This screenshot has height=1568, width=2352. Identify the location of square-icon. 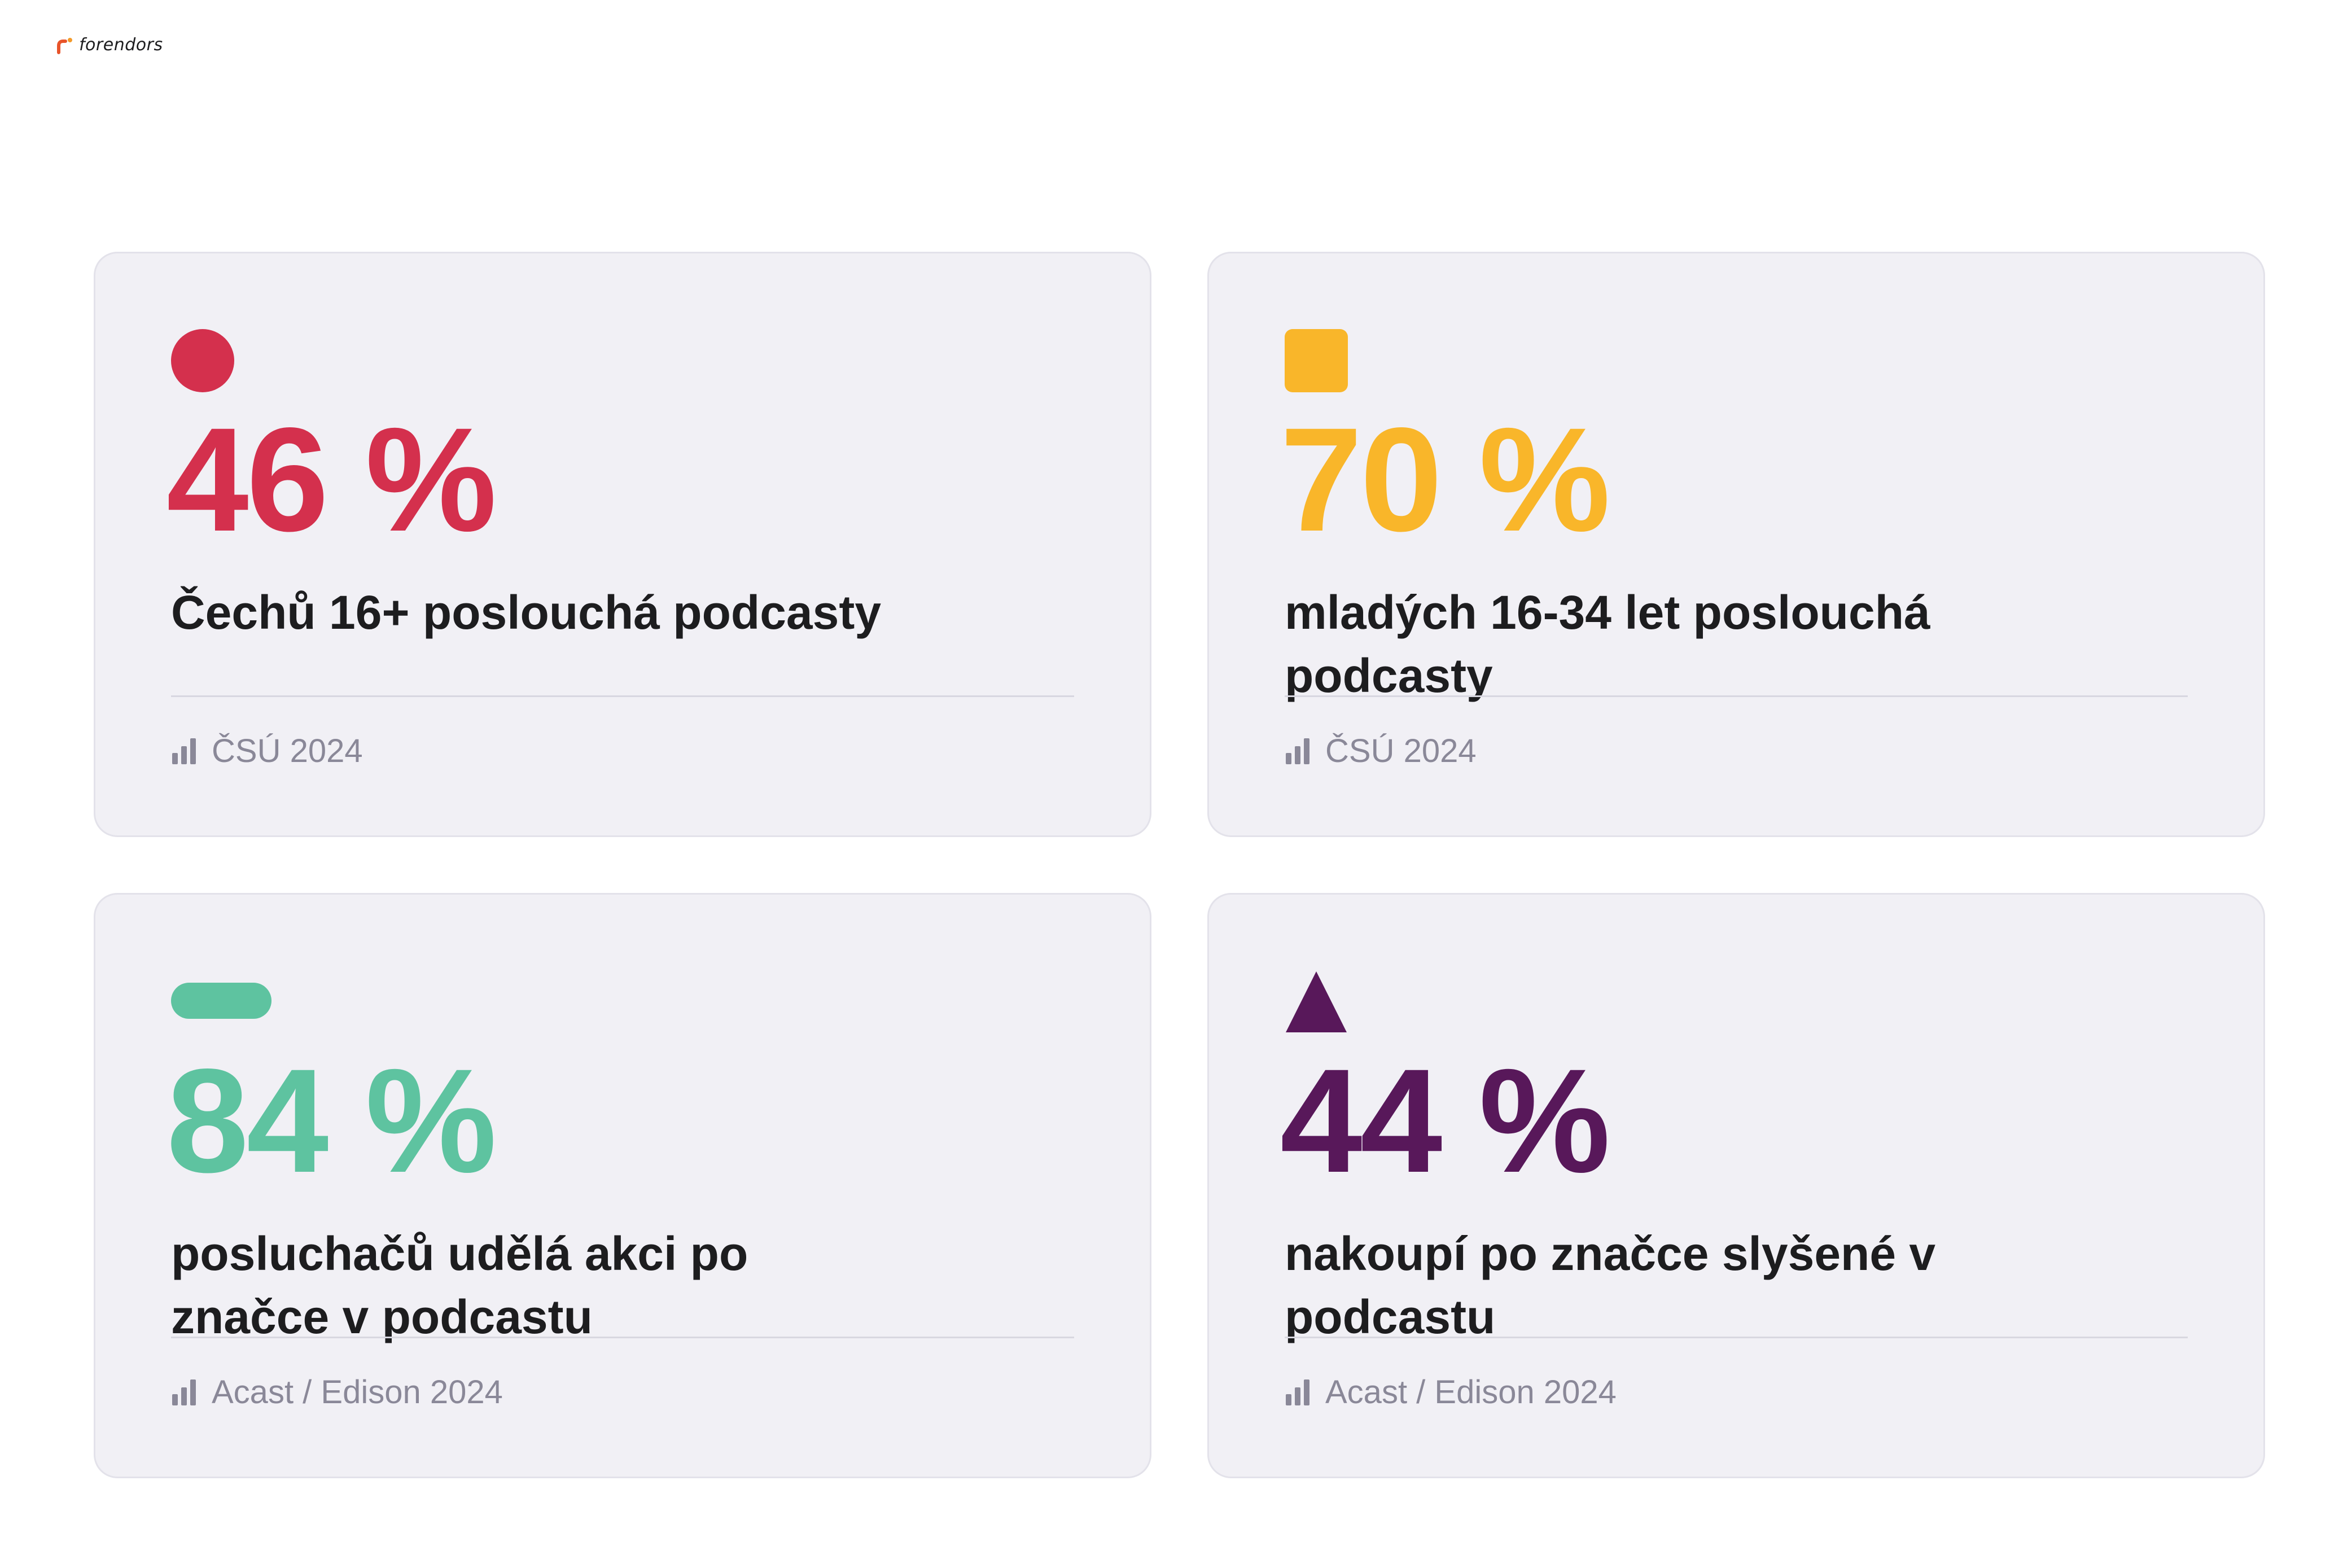
(1316, 360).